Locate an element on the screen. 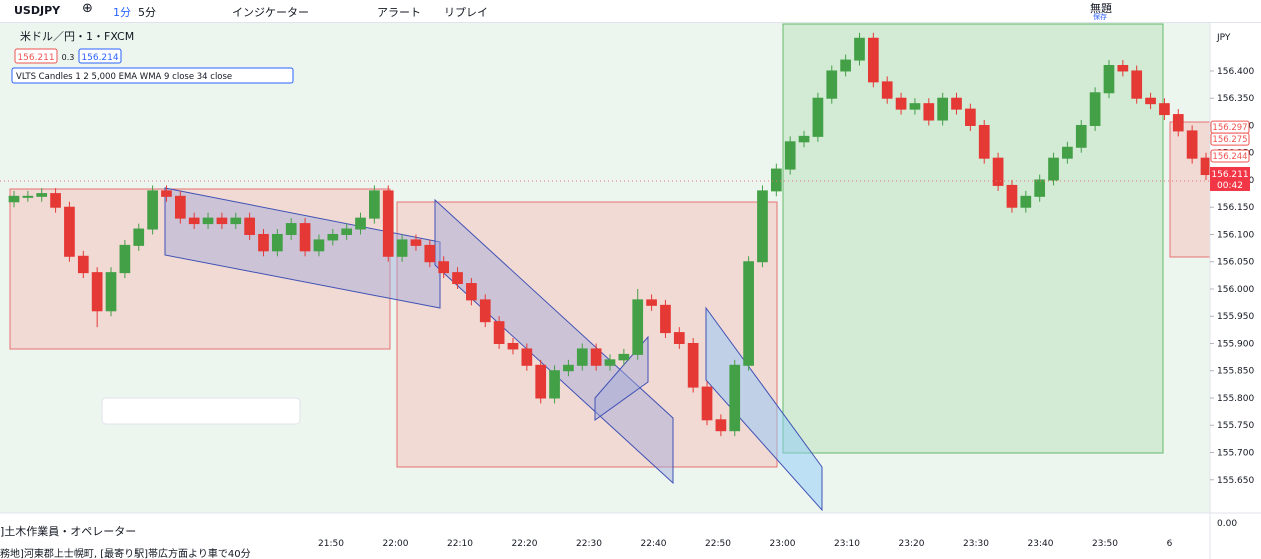 The height and width of the screenshot is (559, 1261). spread: 0.3 is located at coordinates (68, 57).